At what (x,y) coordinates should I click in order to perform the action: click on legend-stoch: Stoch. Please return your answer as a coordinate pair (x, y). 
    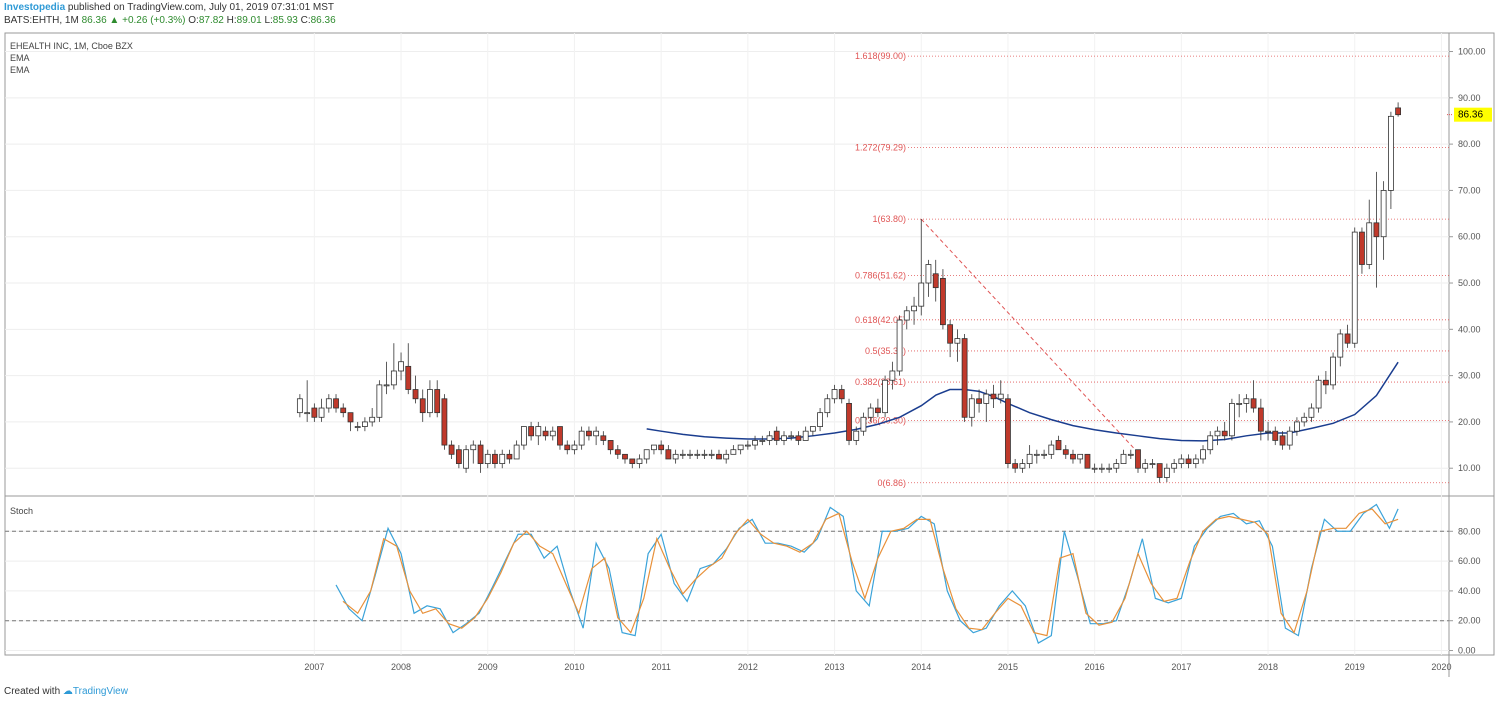
    Looking at the image, I should click on (22, 511).